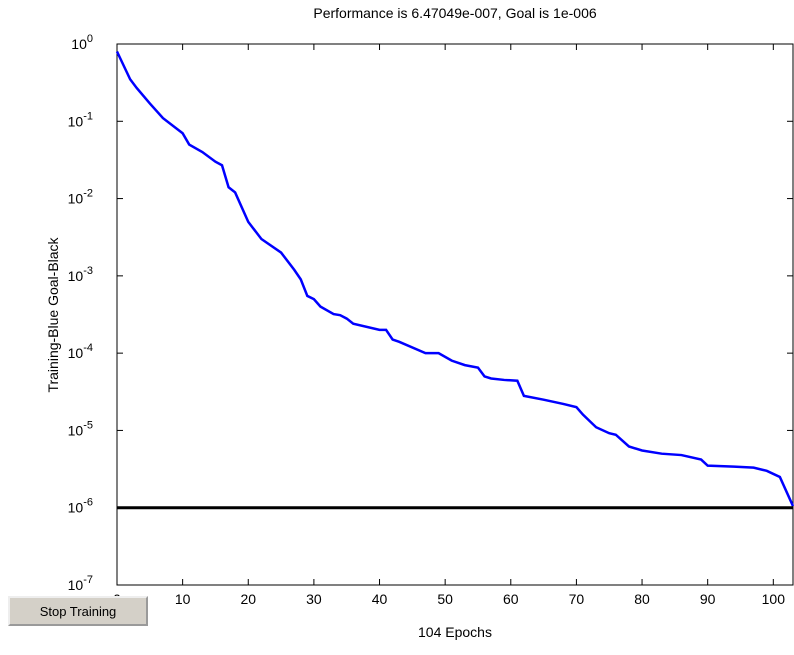 This screenshot has width=794, height=655. I want to click on stop-training-button: Stop Training, so click(78, 611).